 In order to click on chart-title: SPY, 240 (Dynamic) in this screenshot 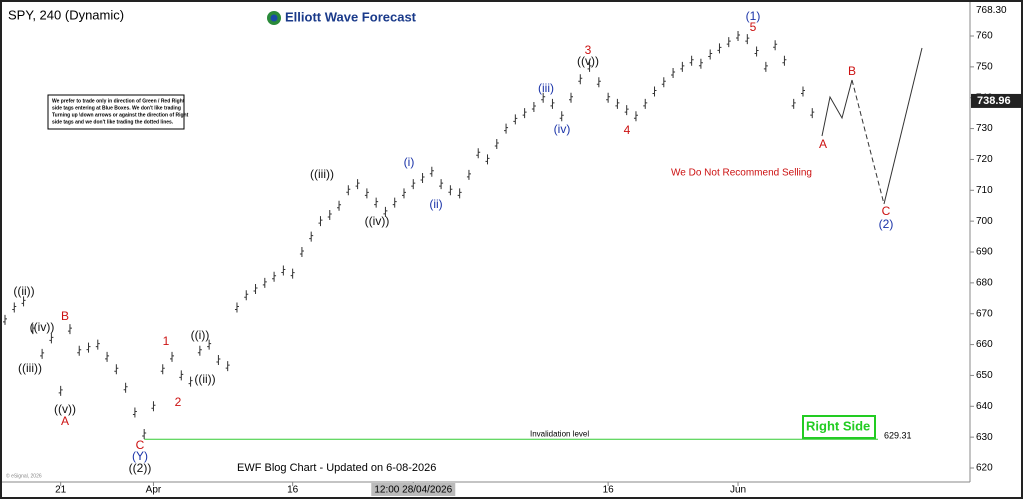, I will do `click(66, 14)`.